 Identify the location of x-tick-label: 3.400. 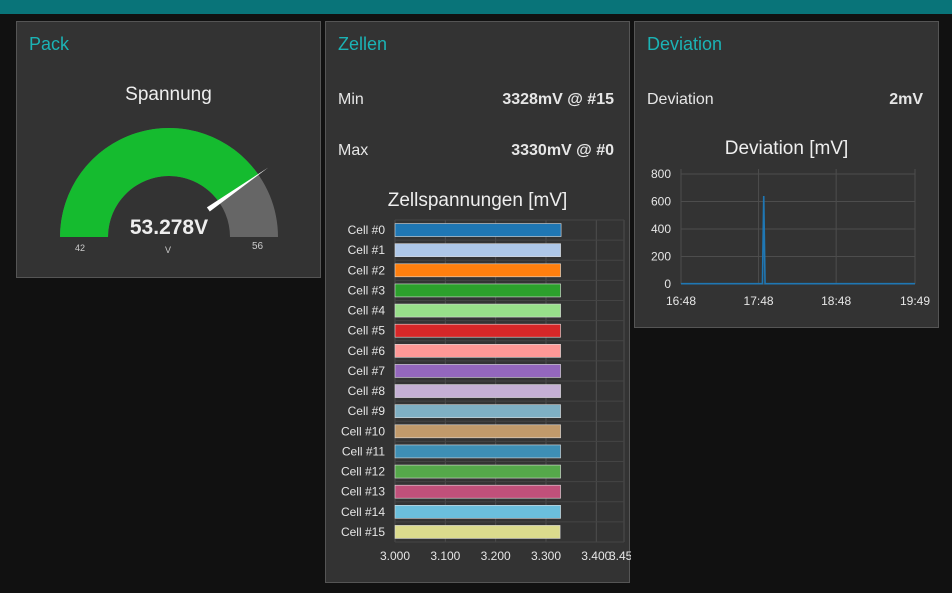
(596, 556).